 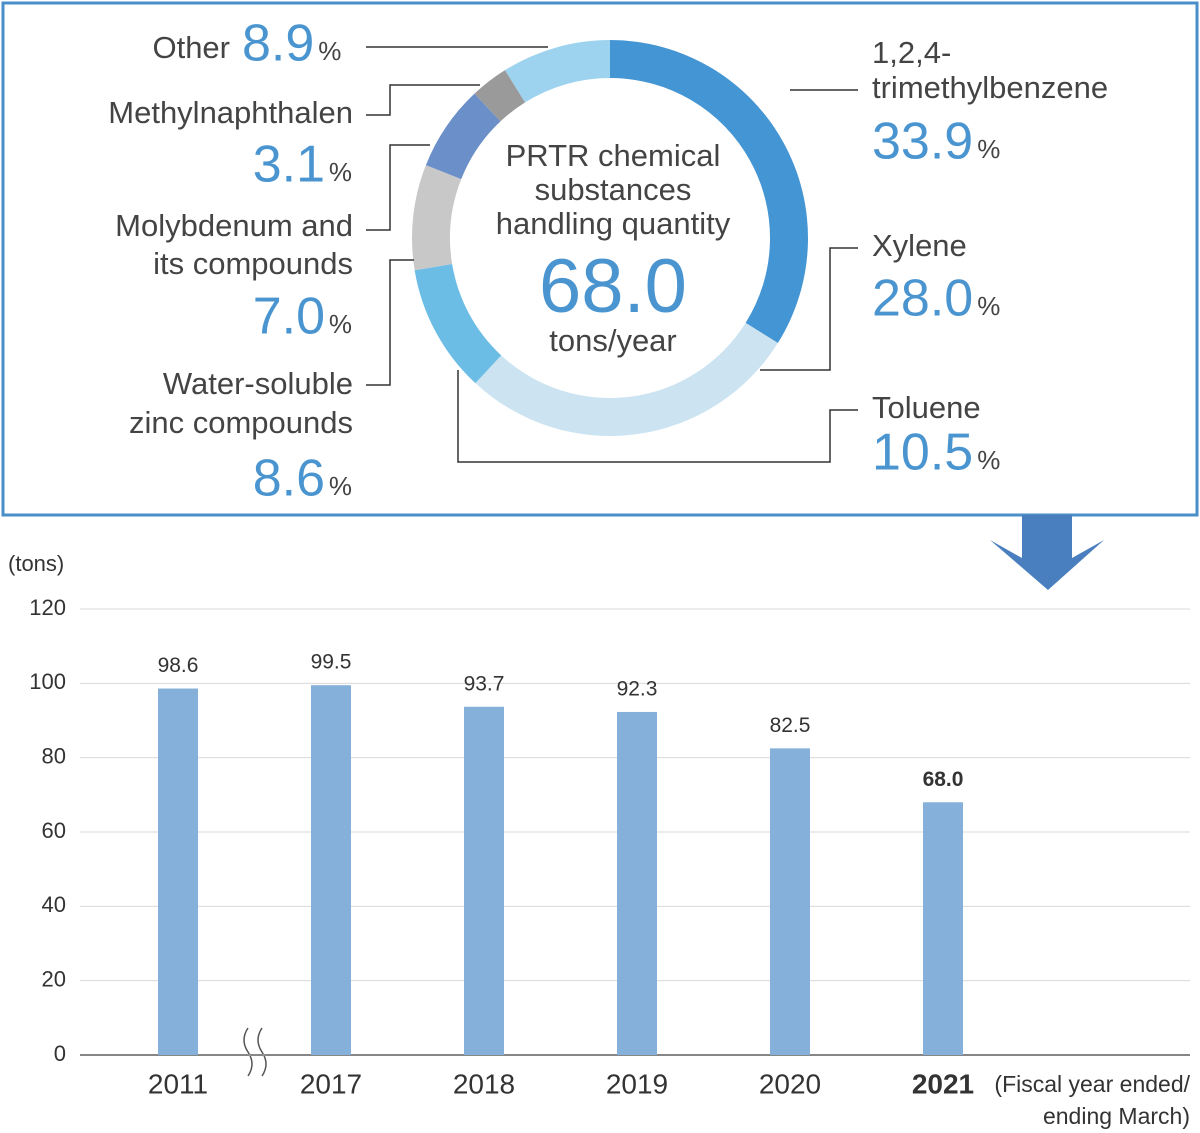 I want to click on segment-value: 10.5, so click(x=922, y=453).